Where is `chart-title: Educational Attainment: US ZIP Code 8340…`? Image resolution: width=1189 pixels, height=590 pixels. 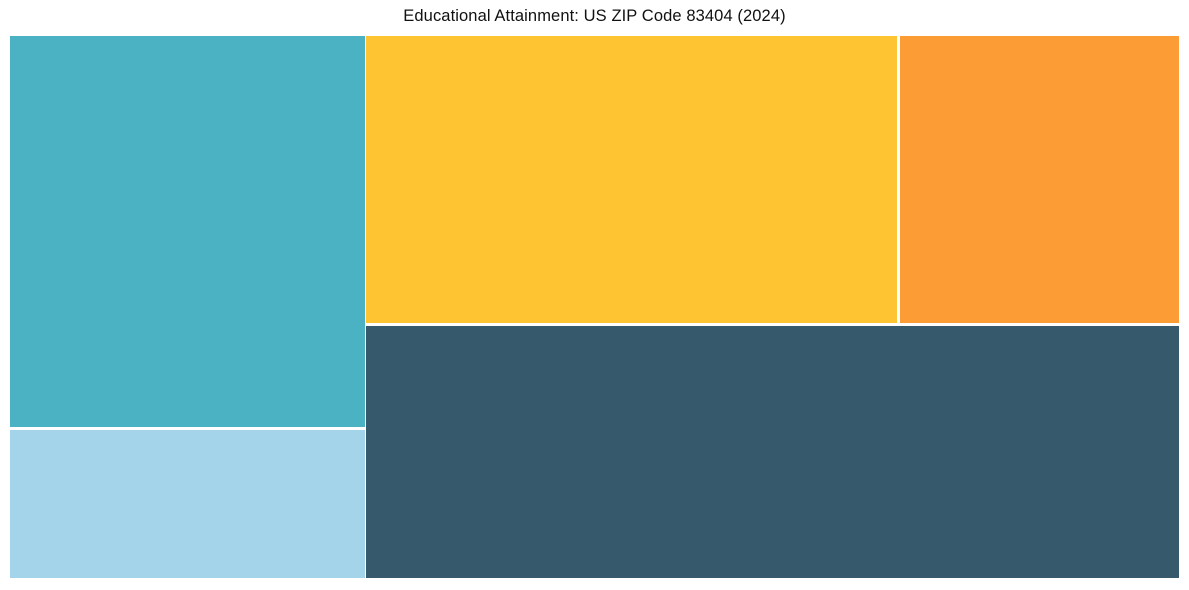 chart-title: Educational Attainment: US ZIP Code 8340… is located at coordinates (594, 16).